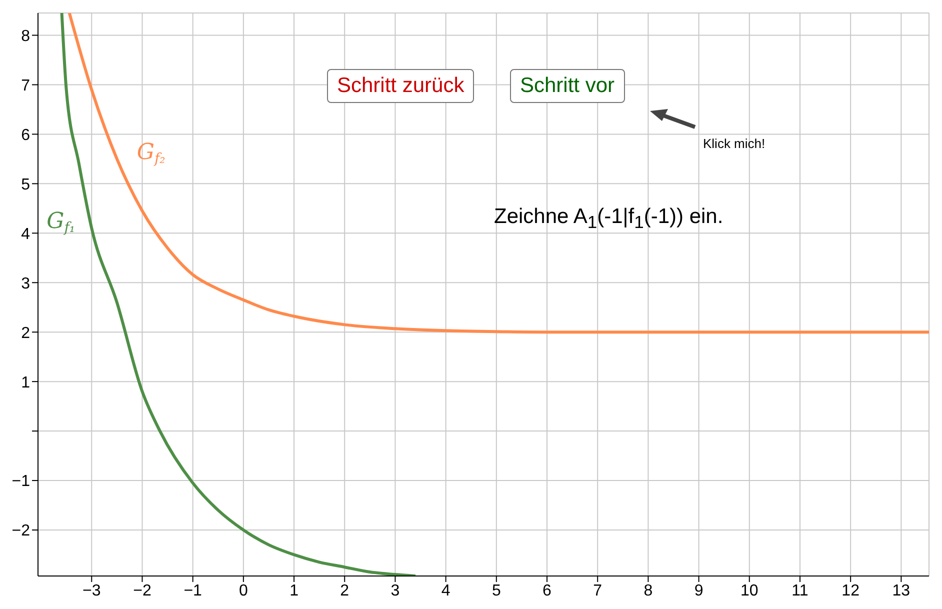 Image resolution: width=942 pixels, height=609 pixels. What do you see at coordinates (21, 531) in the screenshot?
I see `y-tick-label: −2` at bounding box center [21, 531].